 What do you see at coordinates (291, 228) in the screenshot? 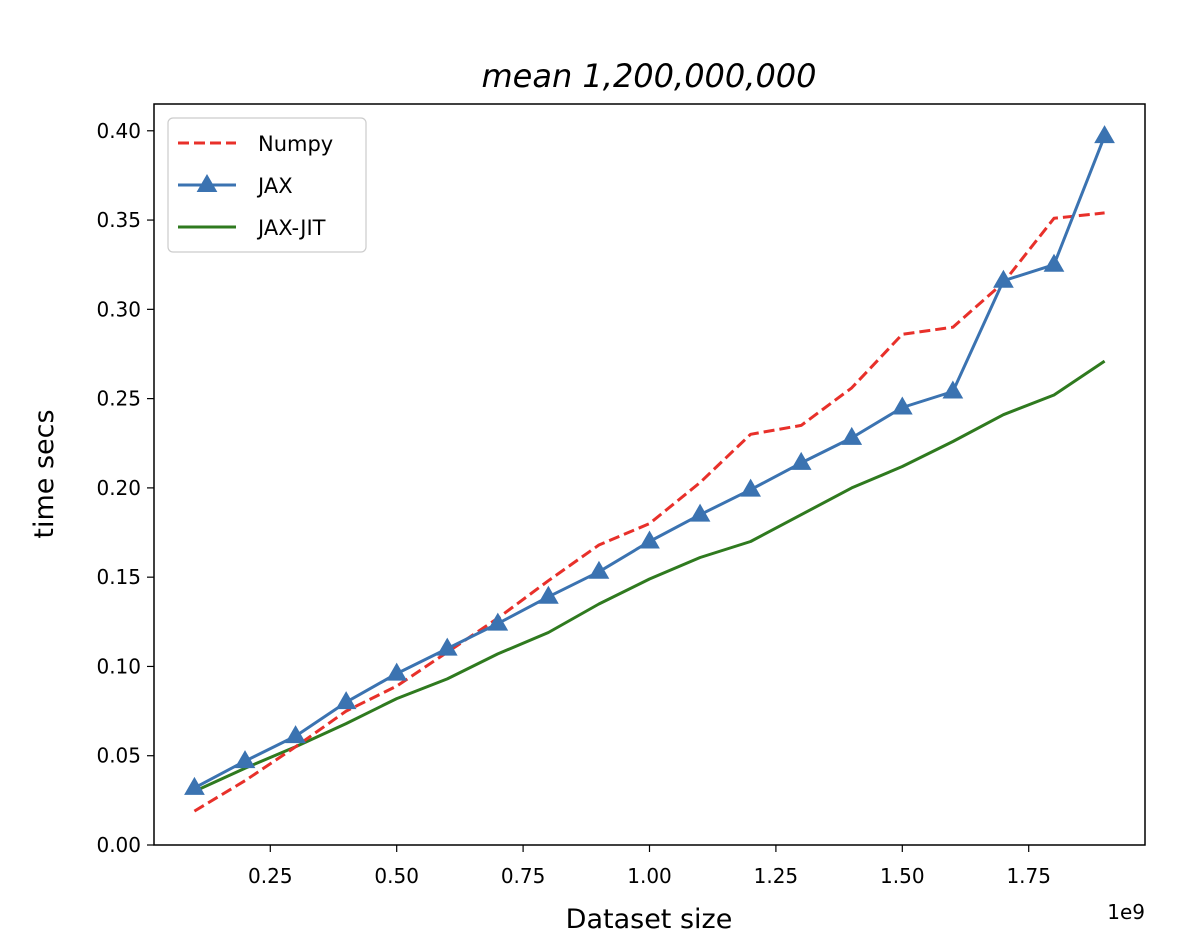
I see `legend-label: JAX-JIT` at bounding box center [291, 228].